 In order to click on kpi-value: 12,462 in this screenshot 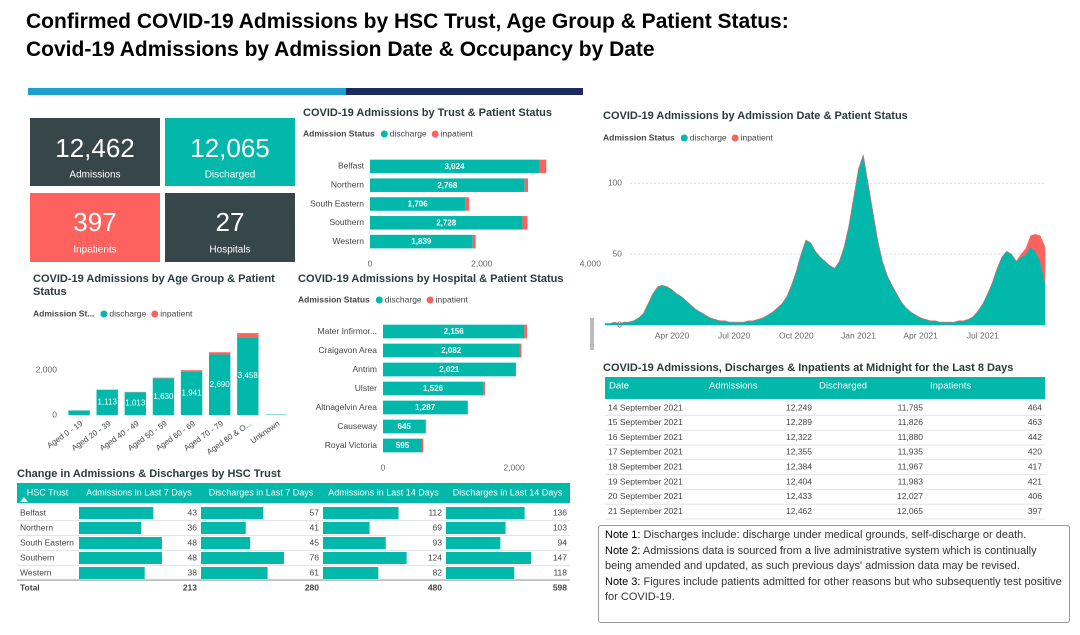, I will do `click(95, 148)`.